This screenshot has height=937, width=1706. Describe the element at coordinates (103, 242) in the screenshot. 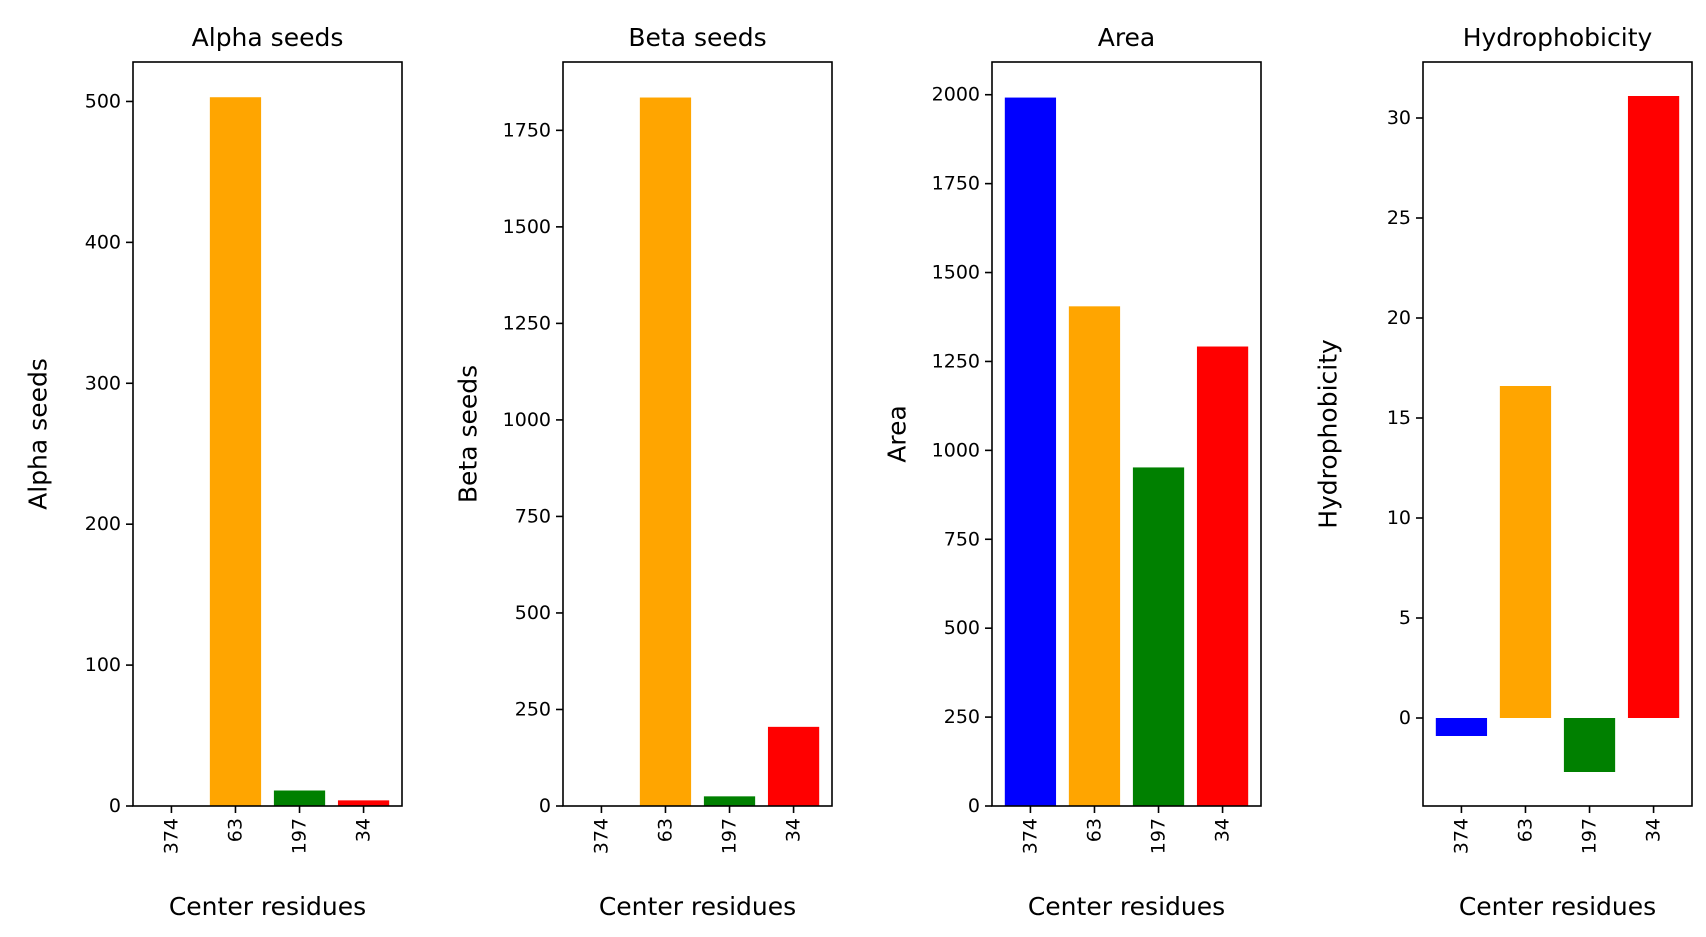

I see `y-tick-label: 400` at that location.